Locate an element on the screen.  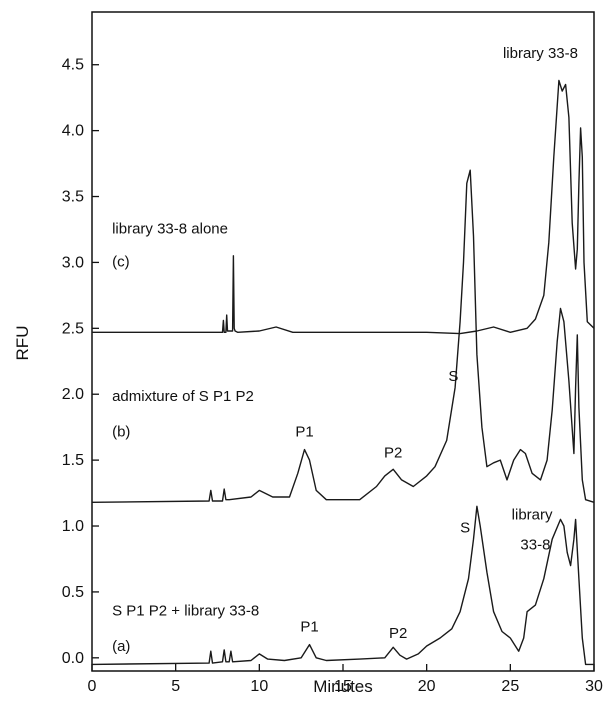
y-tick-label: 0.5 is located at coordinates (73, 592).